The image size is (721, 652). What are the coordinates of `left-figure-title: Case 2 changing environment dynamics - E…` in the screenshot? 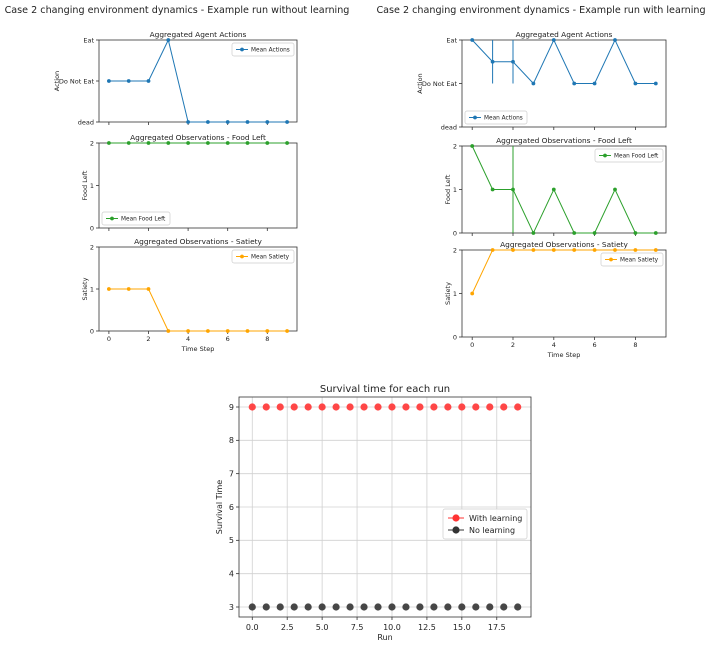 It's located at (177, 10).